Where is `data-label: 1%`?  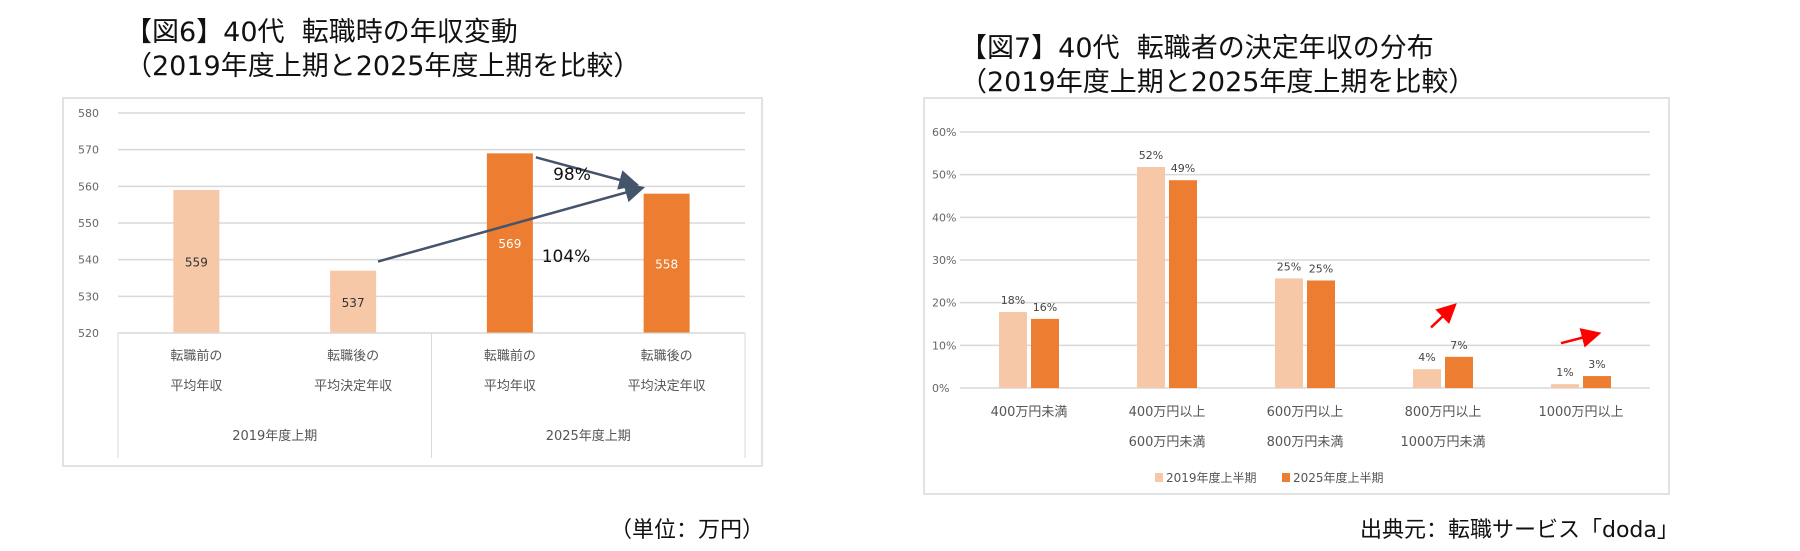 data-label: 1% is located at coordinates (1564, 372).